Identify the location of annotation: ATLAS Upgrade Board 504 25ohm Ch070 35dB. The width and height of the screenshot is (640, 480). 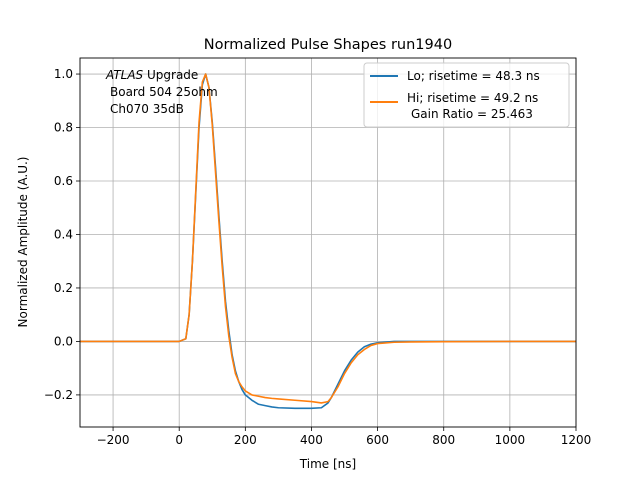
(161, 92).